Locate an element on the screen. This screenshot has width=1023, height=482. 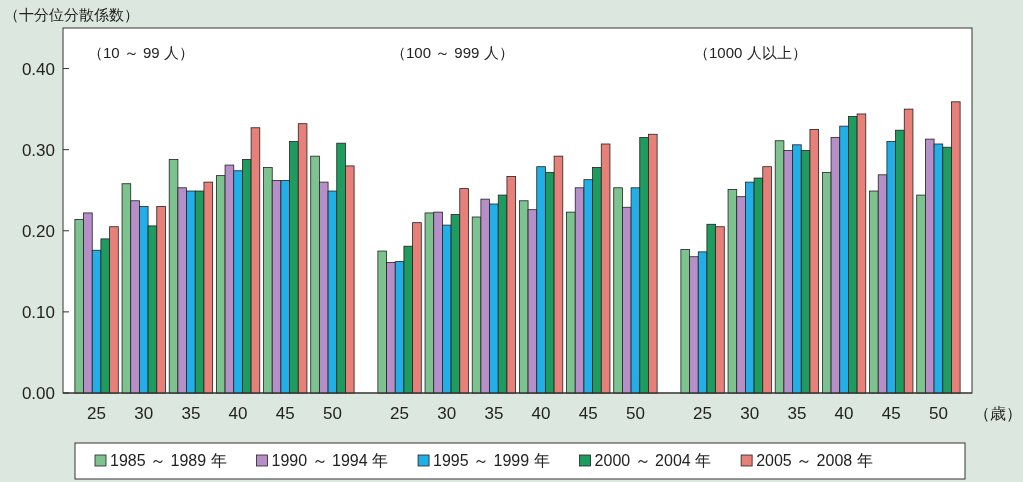
legend-label: 2000 ～ 2004 年 is located at coordinates (653, 460).